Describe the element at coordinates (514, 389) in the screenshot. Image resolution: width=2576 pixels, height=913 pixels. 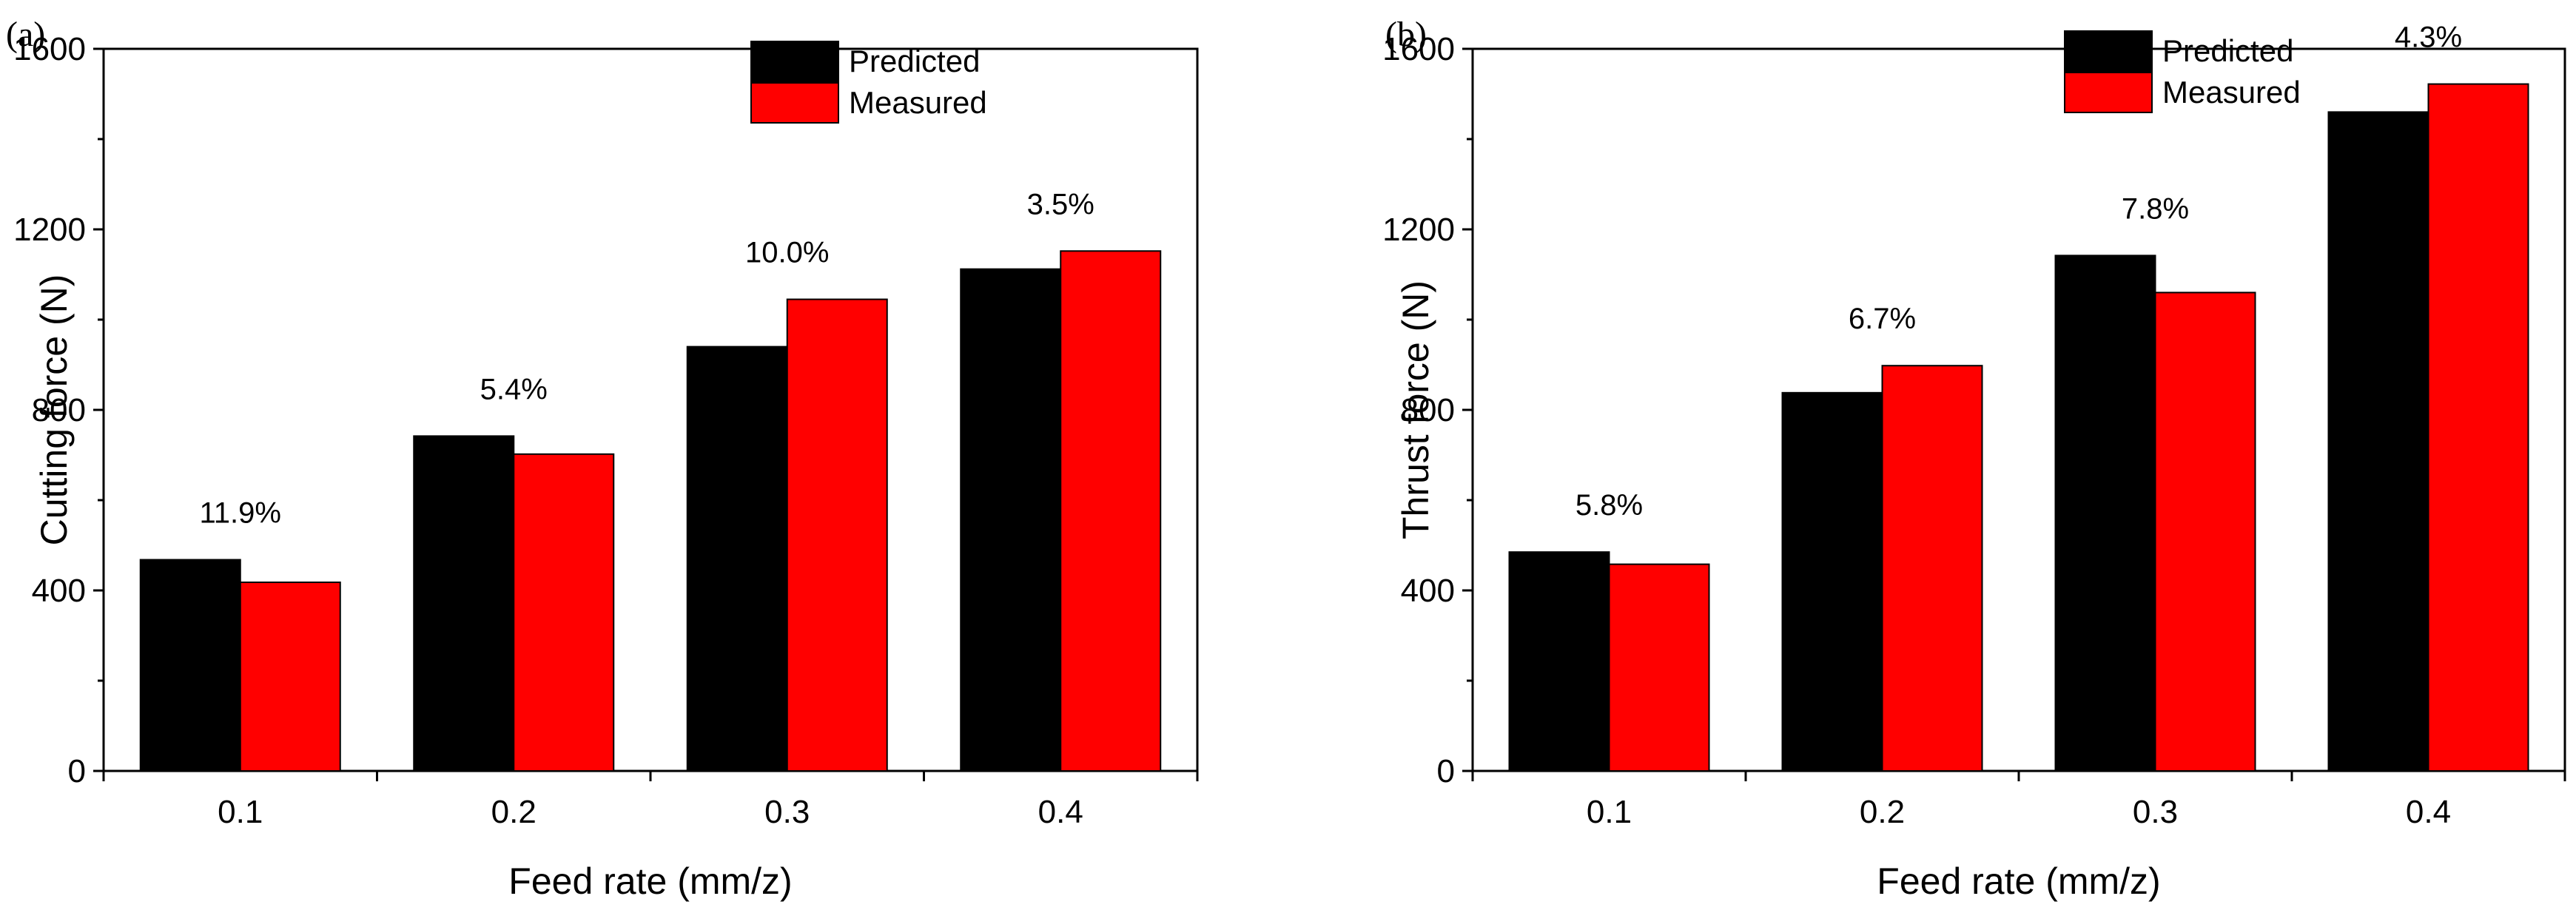
I see `error-percent-label: 5.4%` at that location.